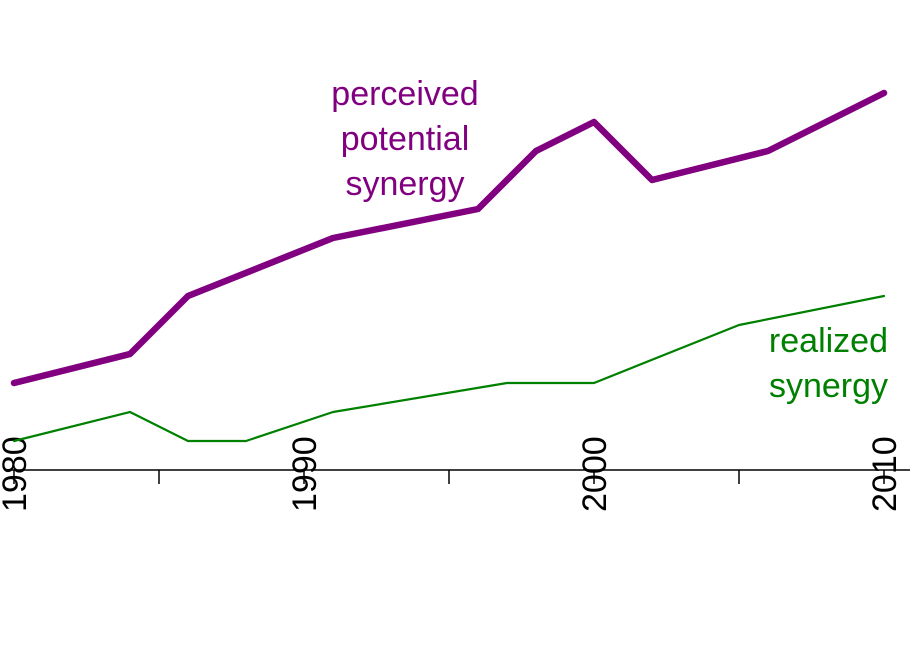 This screenshot has width=920, height=660. What do you see at coordinates (828, 386) in the screenshot?
I see `series-label-realized: synergy` at bounding box center [828, 386].